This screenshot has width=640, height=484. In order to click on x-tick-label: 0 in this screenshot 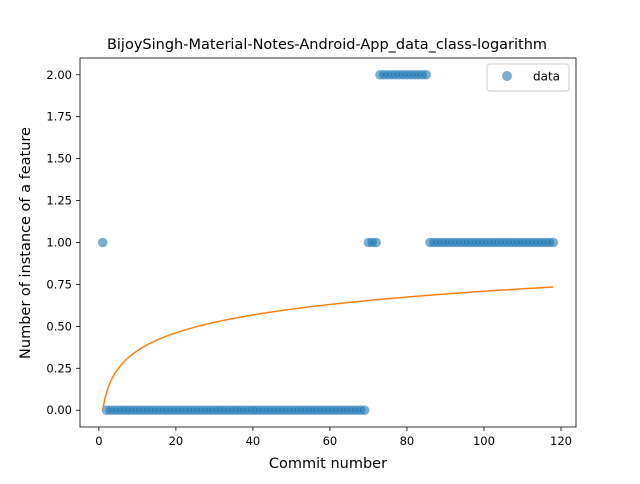, I will do `click(98, 441)`.